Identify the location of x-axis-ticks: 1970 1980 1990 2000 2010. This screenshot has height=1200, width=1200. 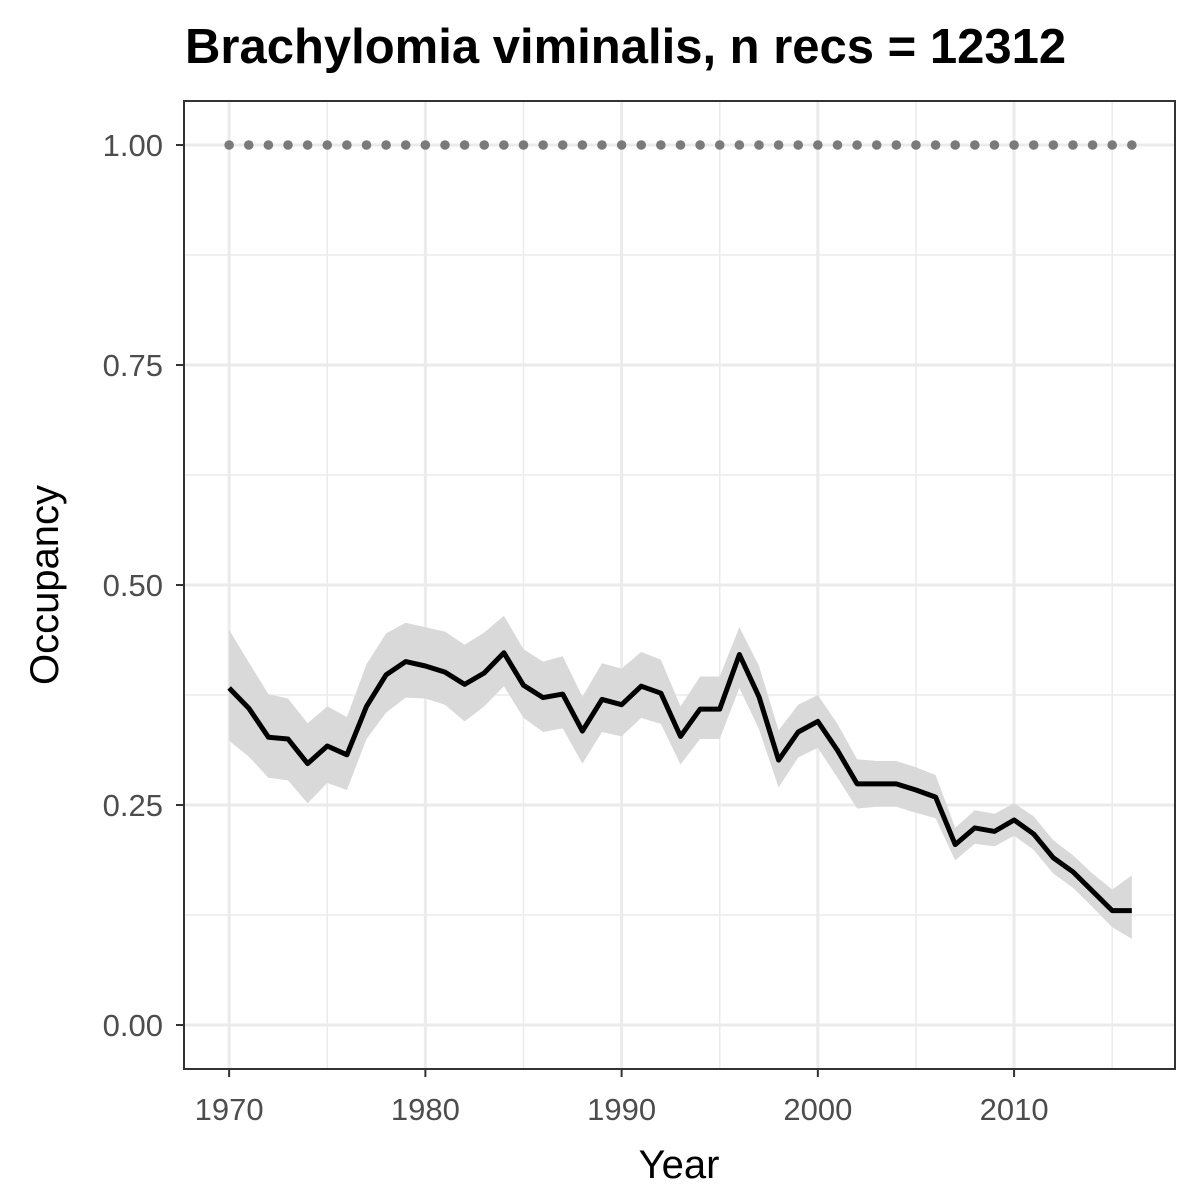
(622, 1098).